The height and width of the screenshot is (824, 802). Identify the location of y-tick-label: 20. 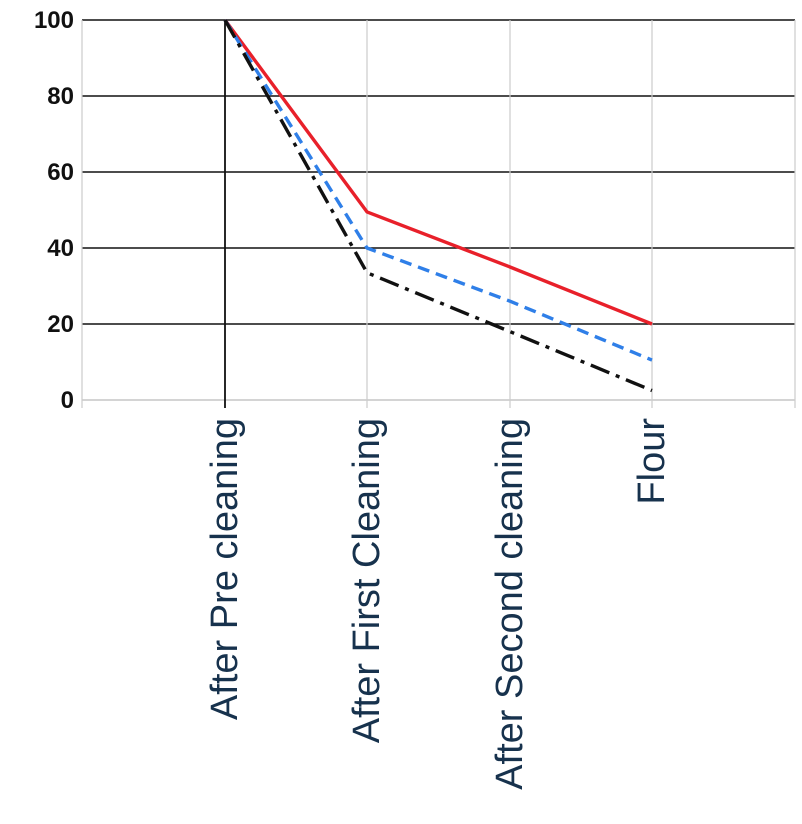
(60, 324).